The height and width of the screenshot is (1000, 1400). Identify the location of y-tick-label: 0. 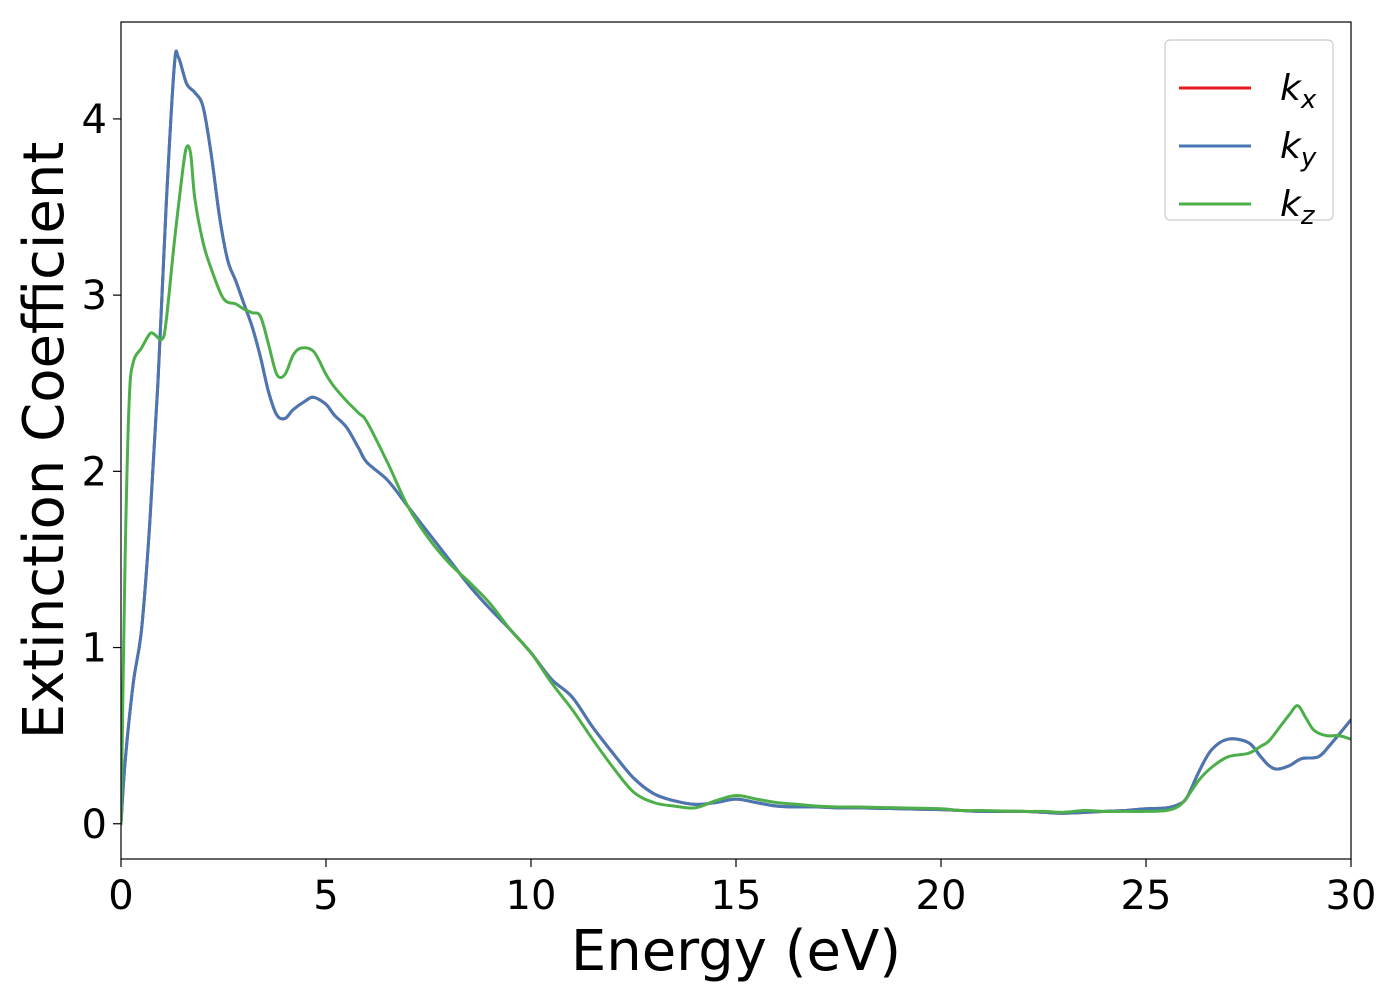
(94, 825).